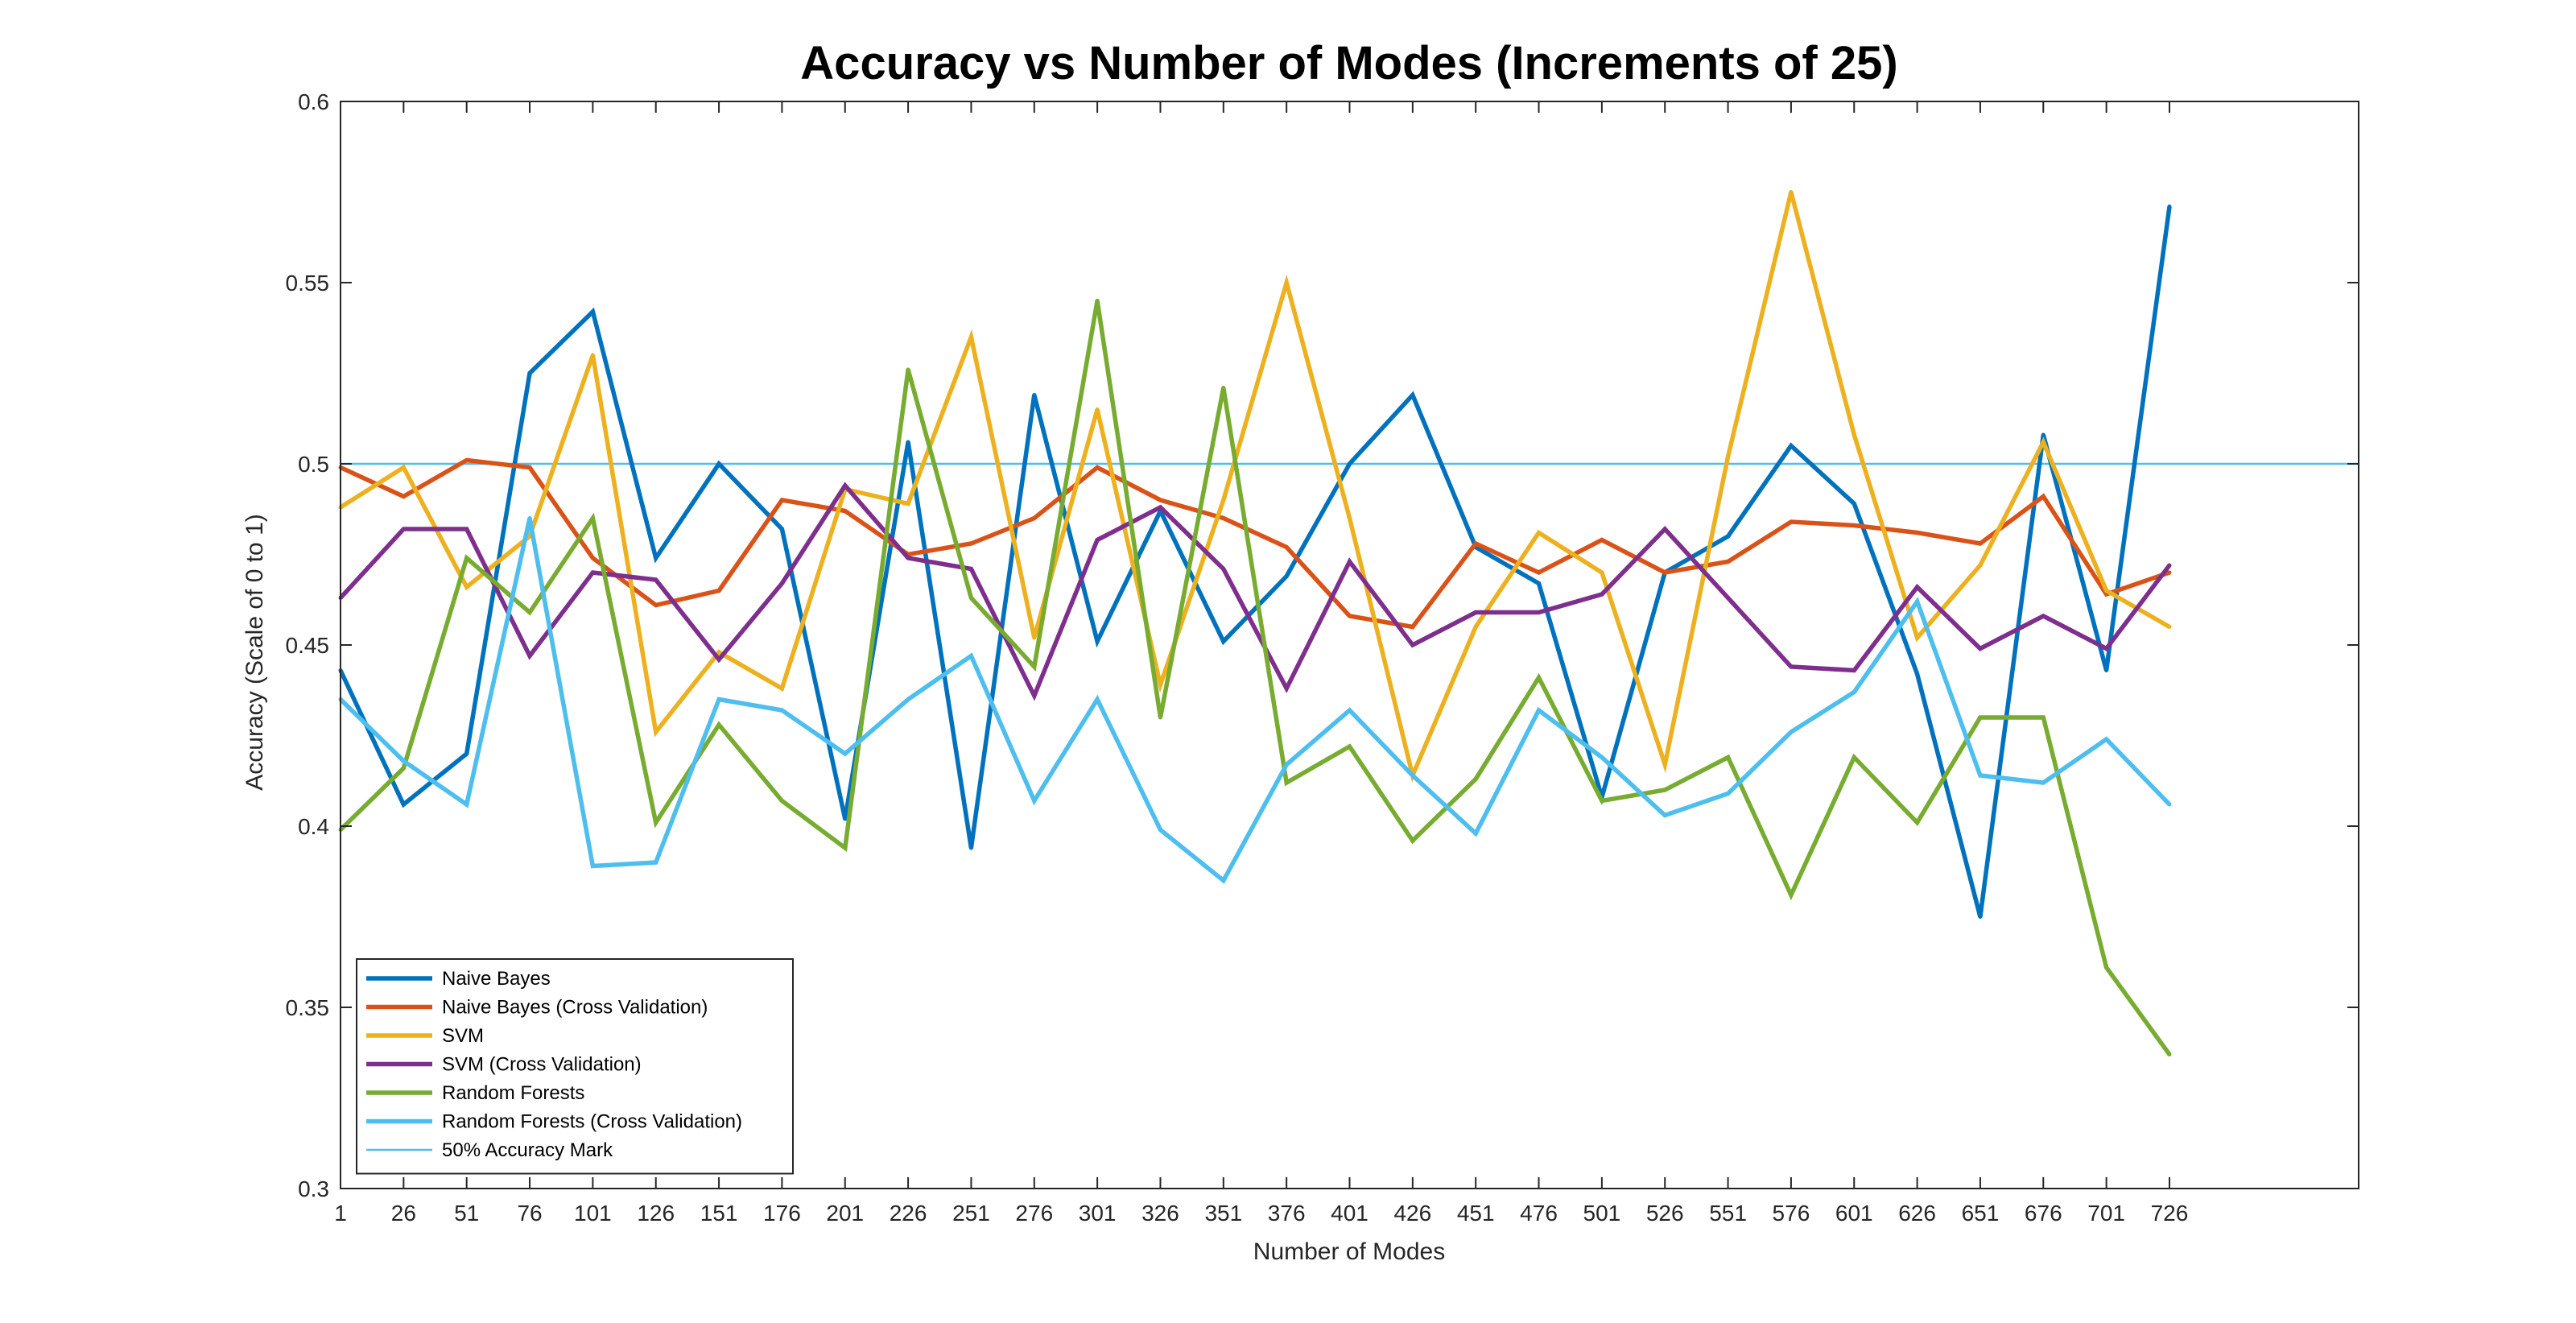 The height and width of the screenshot is (1323, 2576). I want to click on x-tick-label: 126, so click(656, 1213).